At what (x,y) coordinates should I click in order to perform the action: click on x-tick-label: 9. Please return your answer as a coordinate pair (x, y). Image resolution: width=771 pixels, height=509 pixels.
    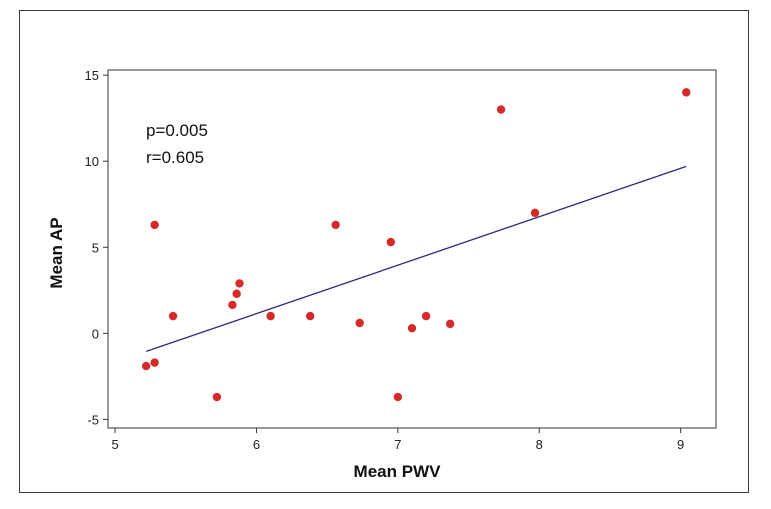
    Looking at the image, I should click on (680, 444).